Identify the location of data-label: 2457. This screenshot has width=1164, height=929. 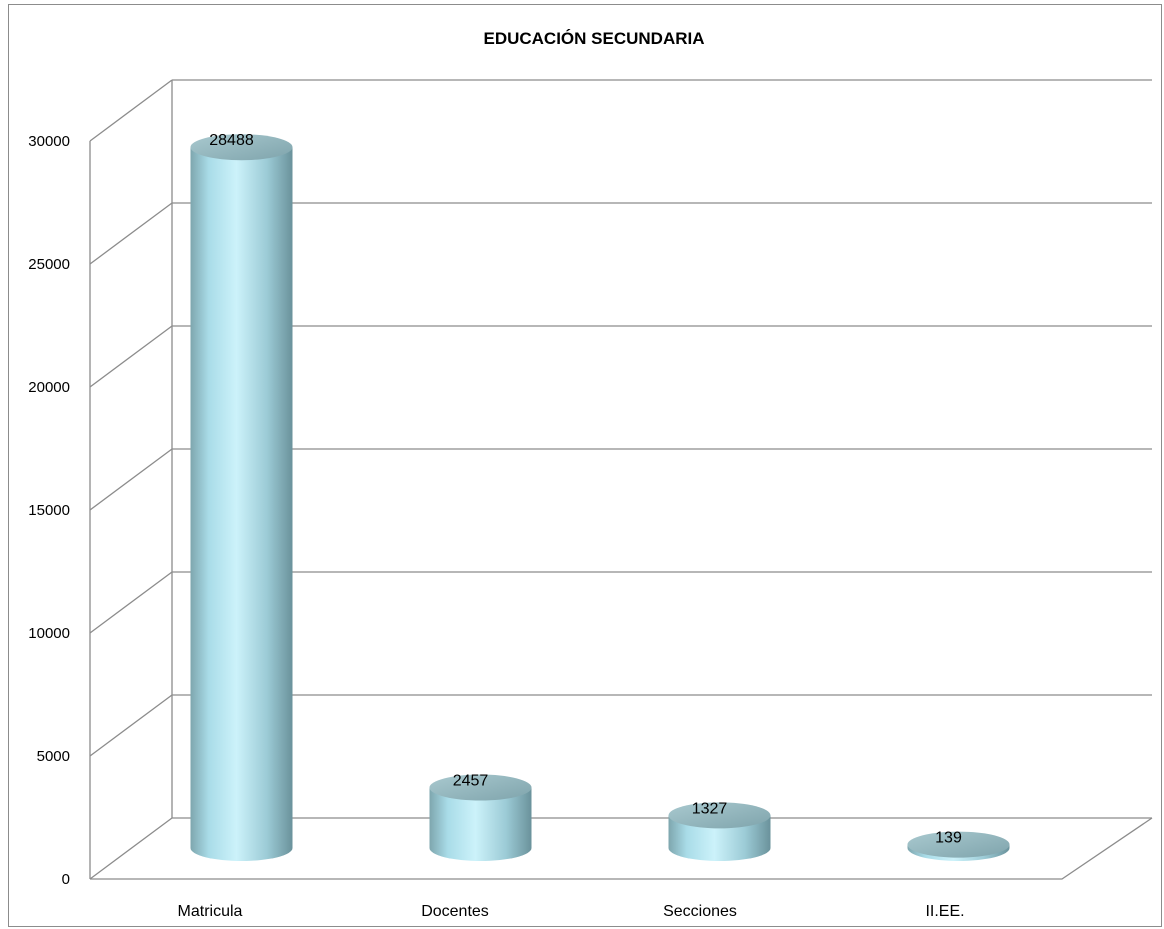
(471, 781).